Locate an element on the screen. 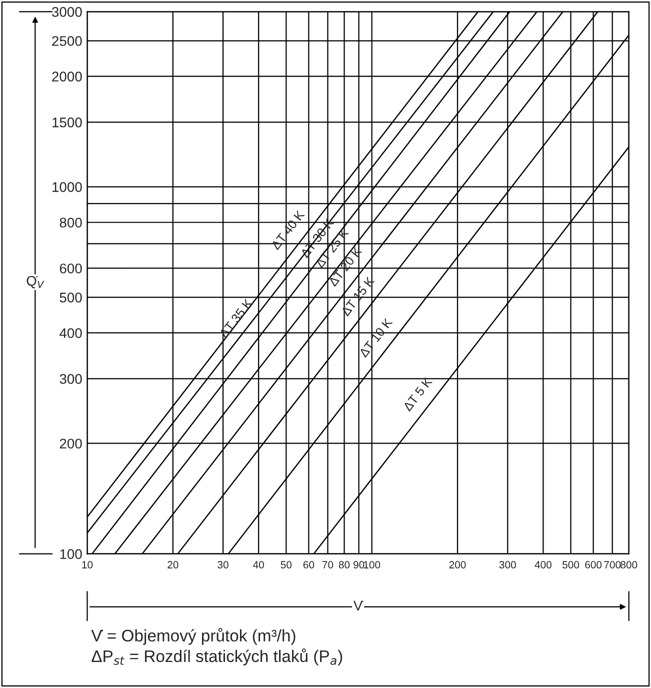 The height and width of the screenshot is (688, 651). y-tick-label: 100 is located at coordinates (71, 554).